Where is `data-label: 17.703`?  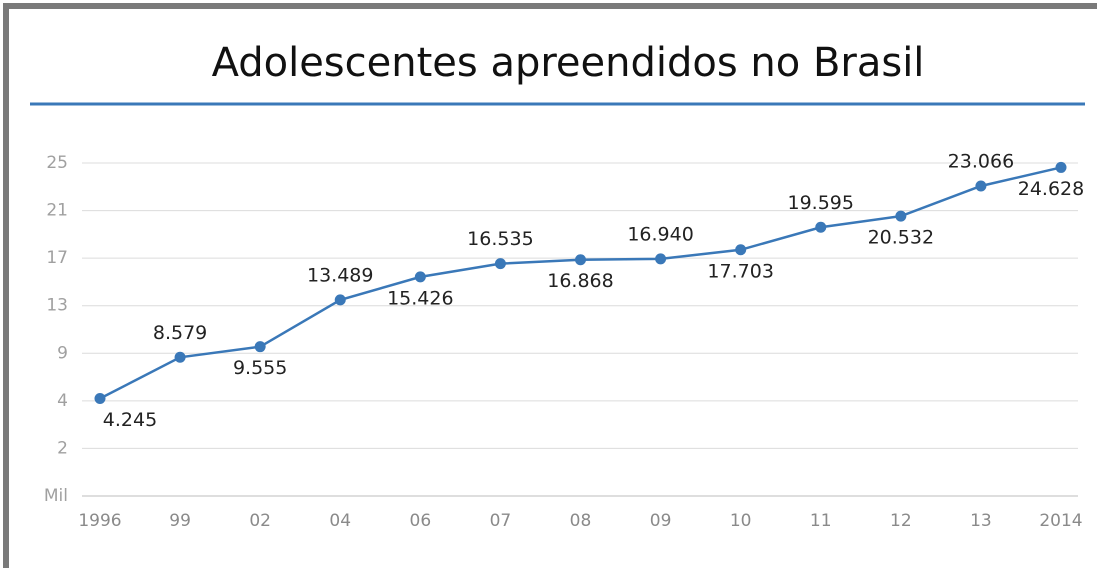 data-label: 17.703 is located at coordinates (740, 271).